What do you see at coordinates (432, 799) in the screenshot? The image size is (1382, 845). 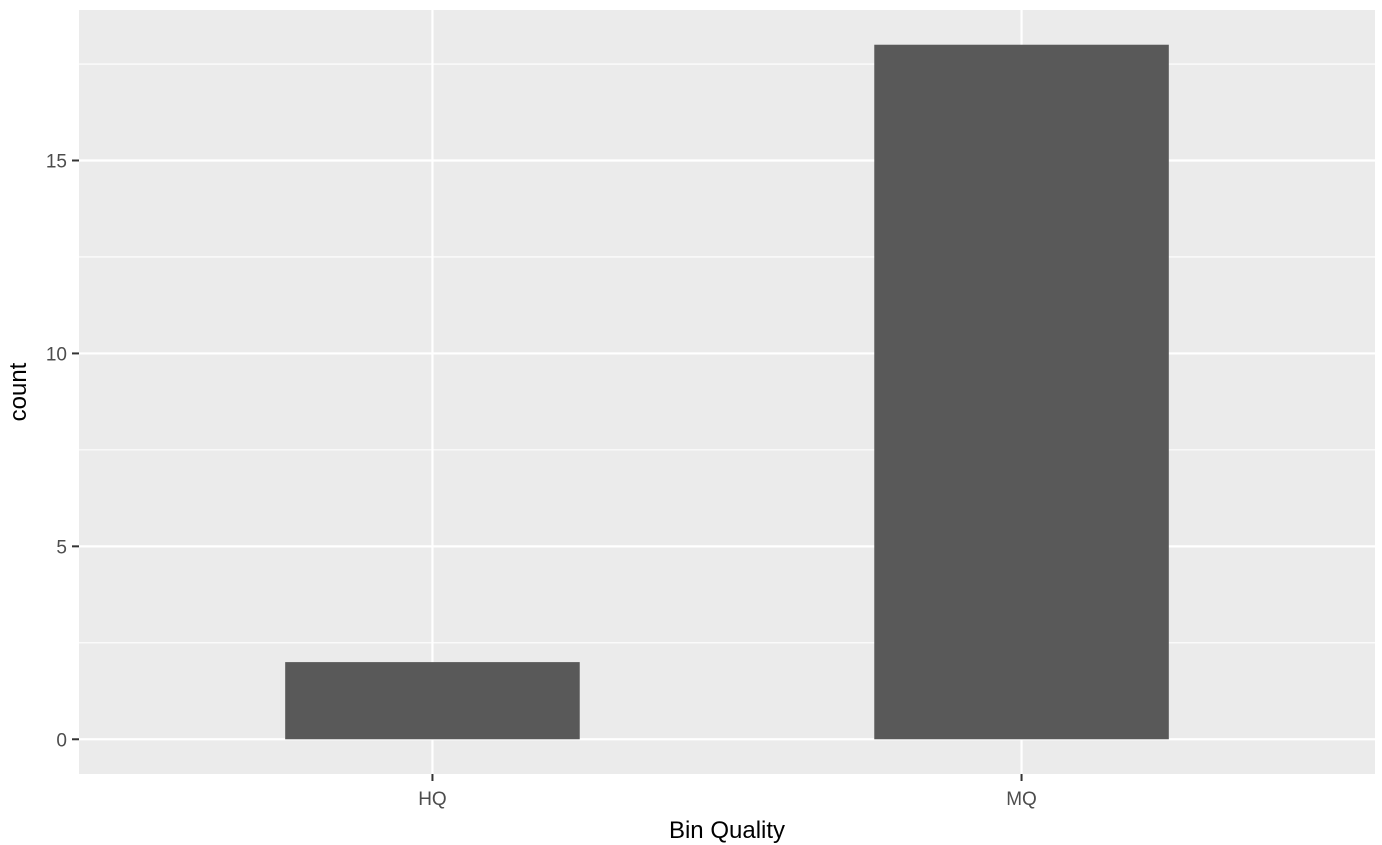 I see `x-tick-label: HQ` at bounding box center [432, 799].